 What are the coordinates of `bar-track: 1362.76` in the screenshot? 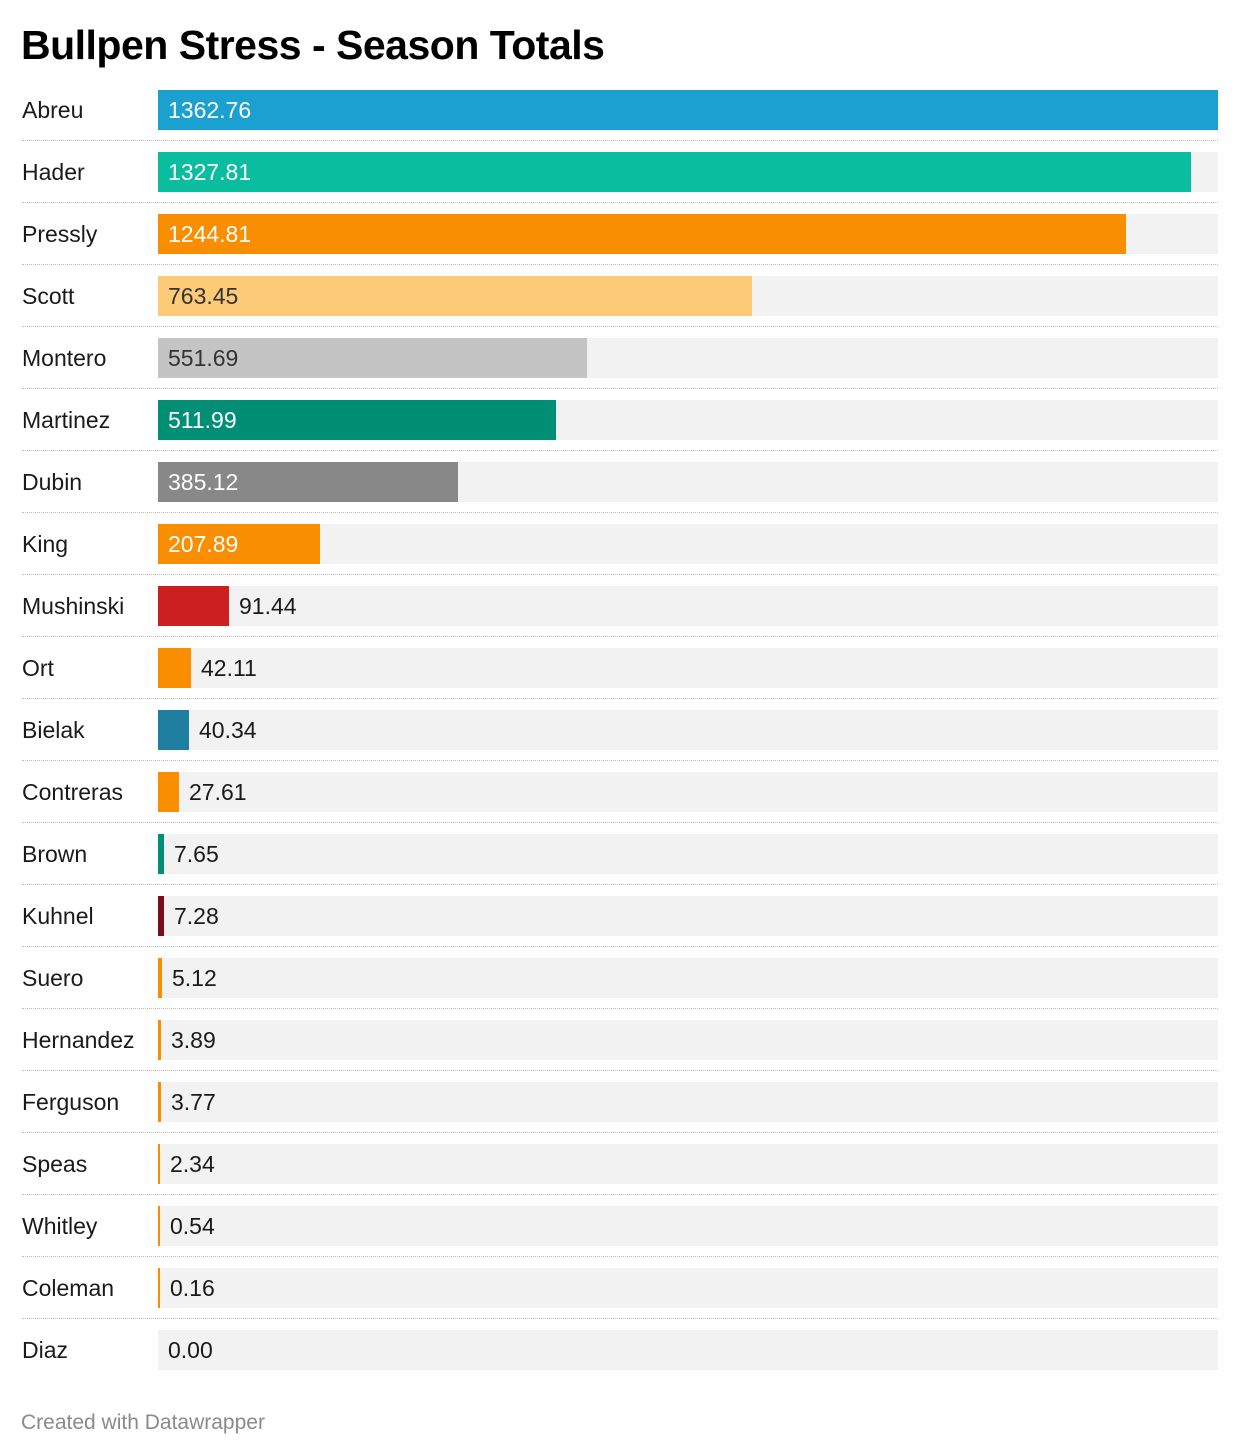 It's located at (688, 110).